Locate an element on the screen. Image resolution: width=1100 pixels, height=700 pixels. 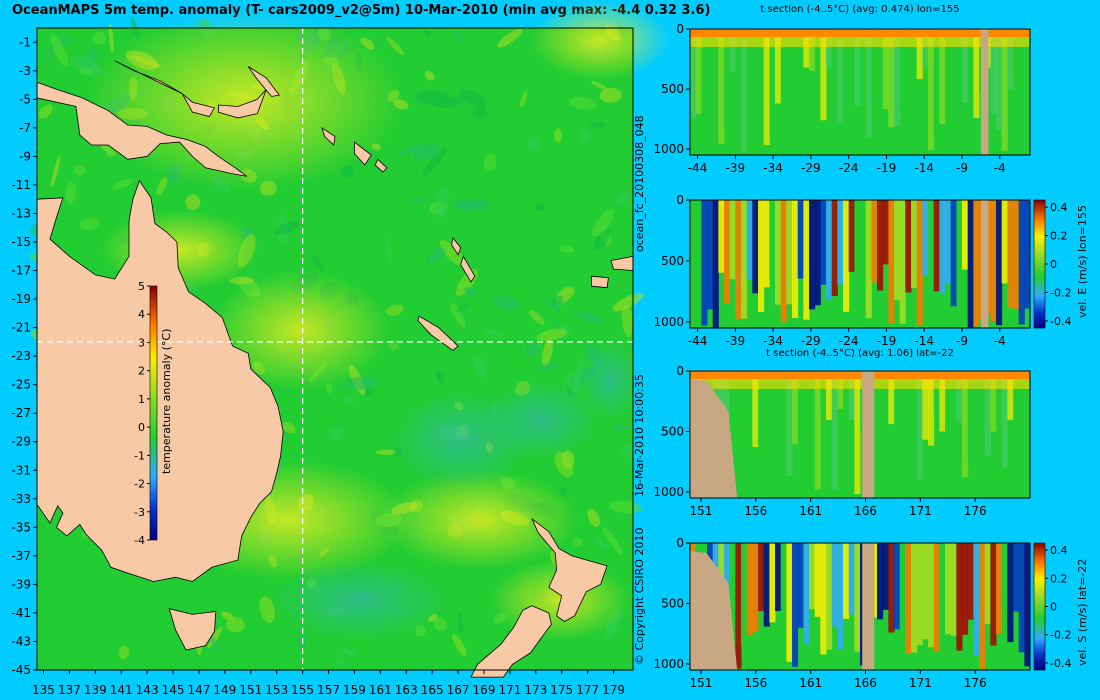
new-ireland-land is located at coordinates (264, 81).